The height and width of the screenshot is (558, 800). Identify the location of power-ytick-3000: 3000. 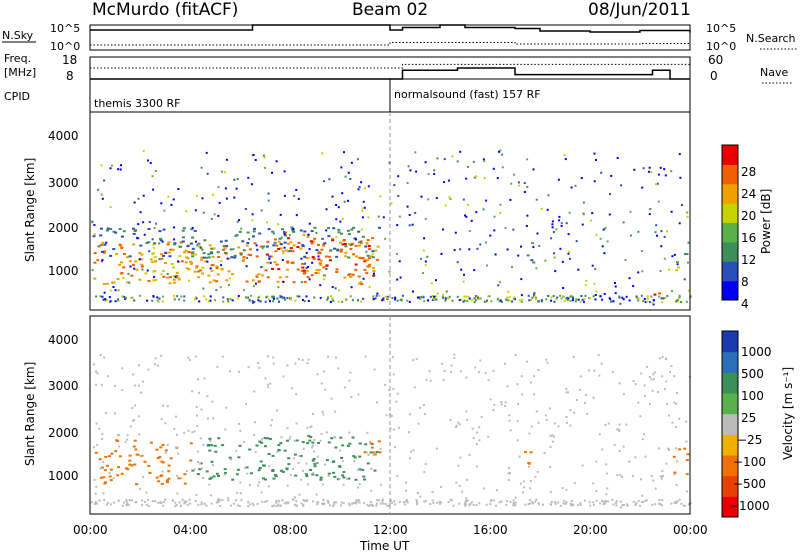
(63, 183).